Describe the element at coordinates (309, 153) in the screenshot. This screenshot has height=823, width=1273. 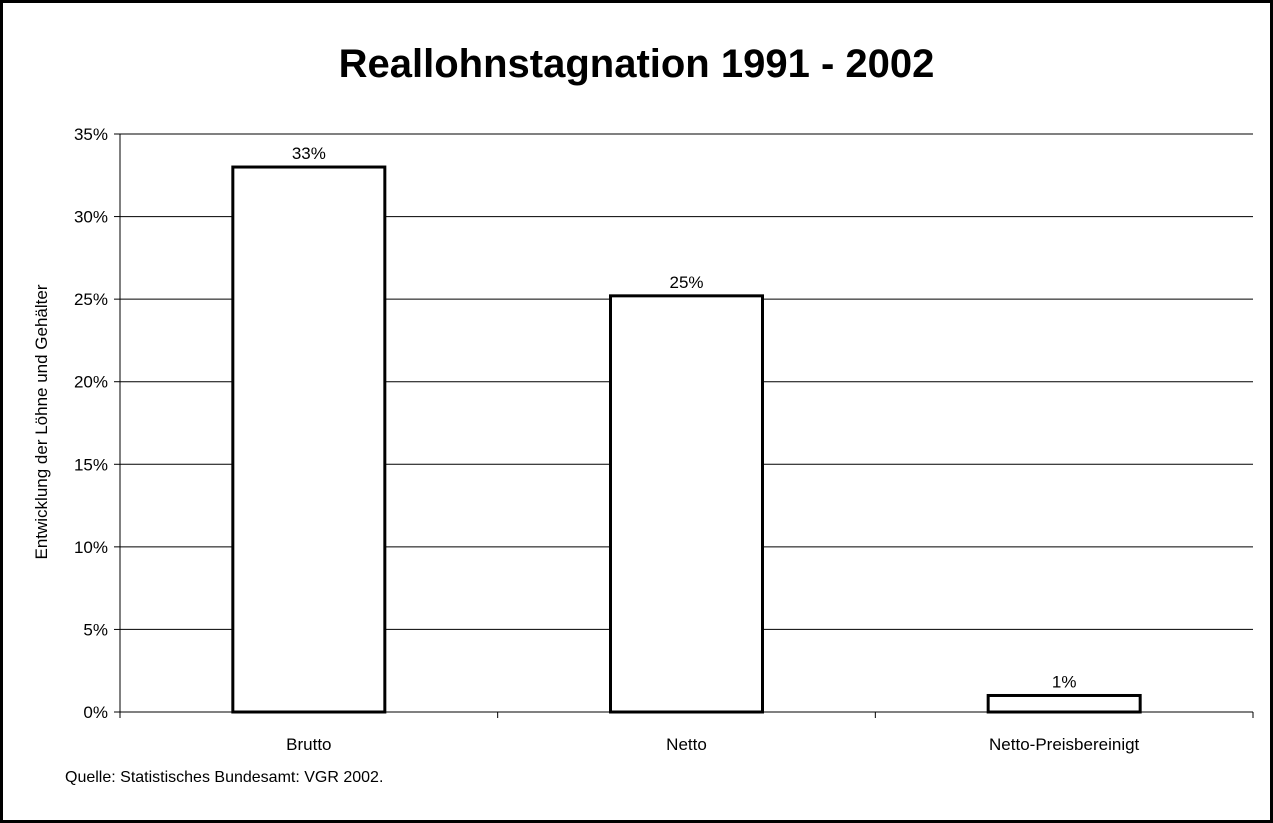
I see `data-label: 33%` at that location.